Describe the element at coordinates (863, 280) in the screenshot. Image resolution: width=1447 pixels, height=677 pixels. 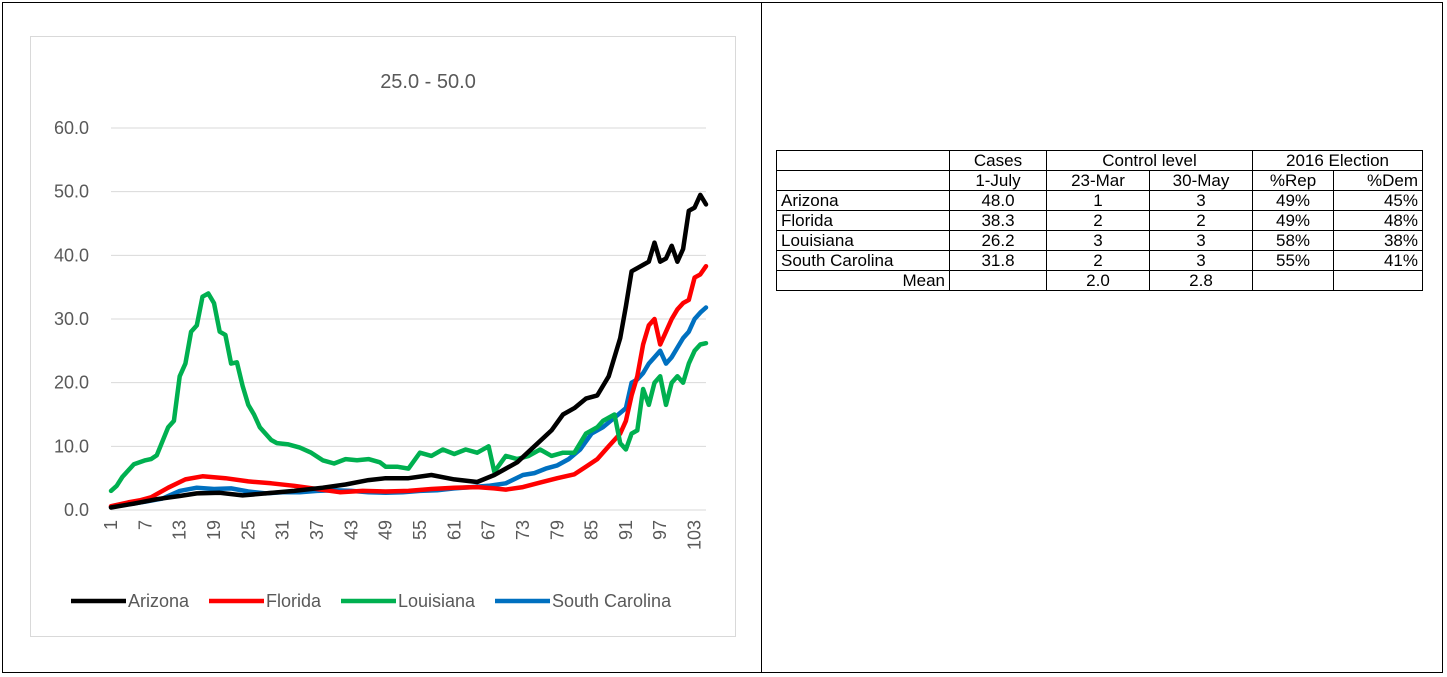
I see `mean-label: Mean` at that location.